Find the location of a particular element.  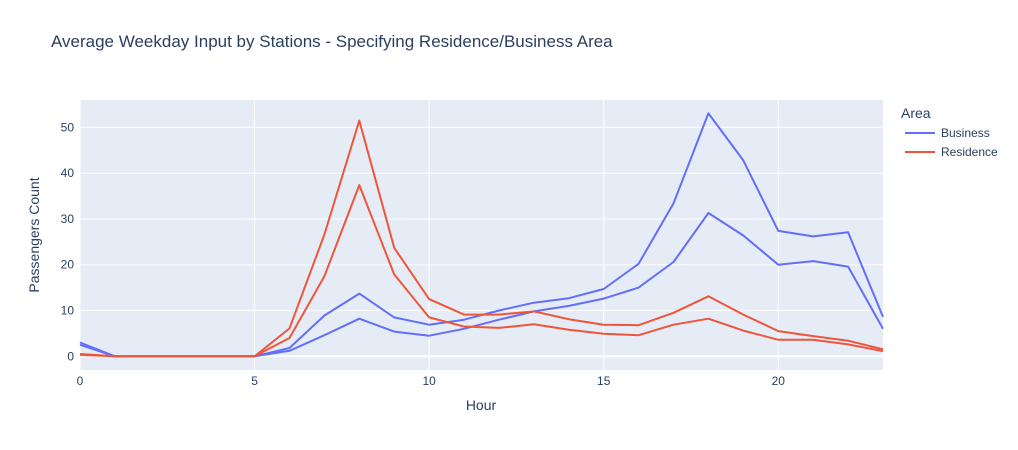

legend-item-residence: Residence is located at coordinates (951, 152).